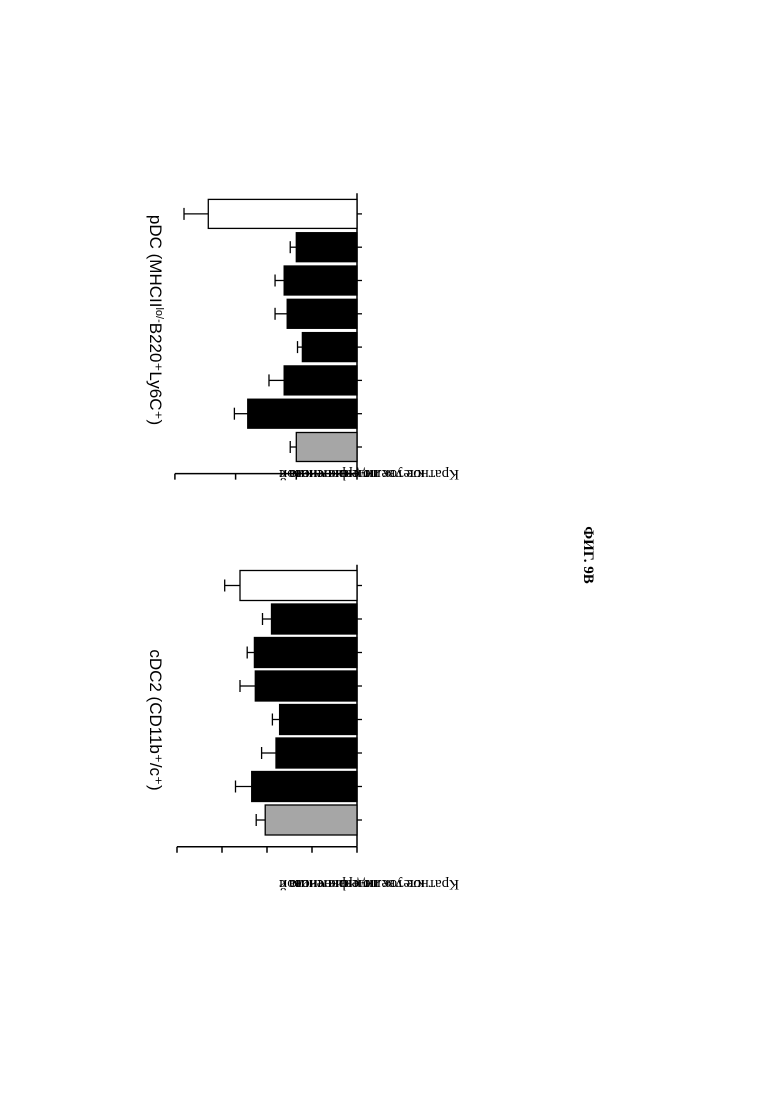  I want to click on chart-title: cDC2 (CD11b⁺/c⁺), so click(155, 719).